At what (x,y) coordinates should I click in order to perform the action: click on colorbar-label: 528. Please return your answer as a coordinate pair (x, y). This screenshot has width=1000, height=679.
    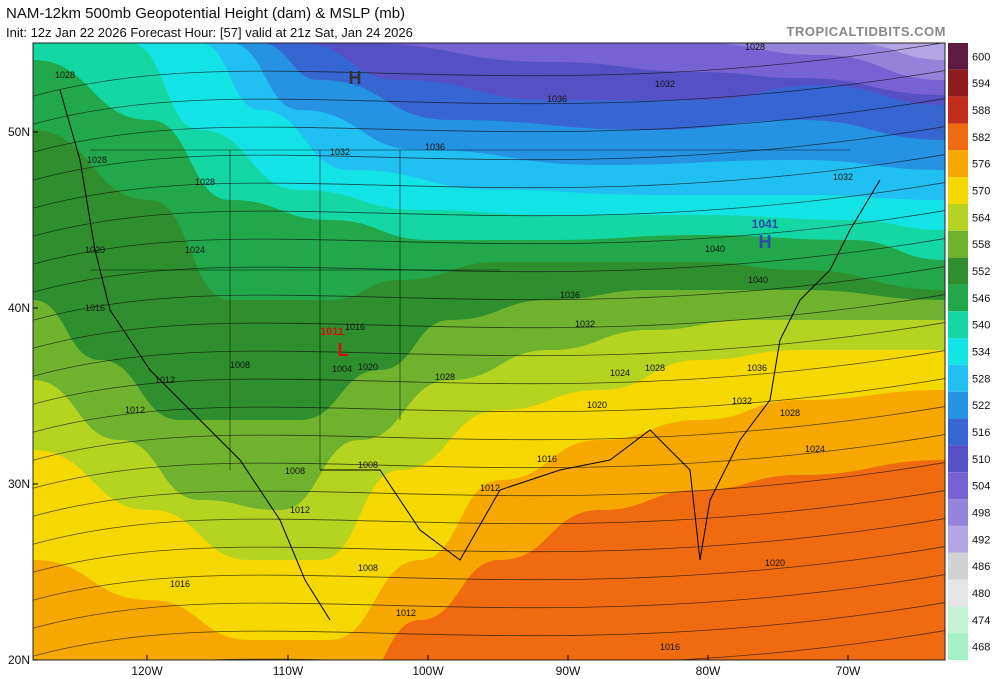
    Looking at the image, I should click on (981, 379).